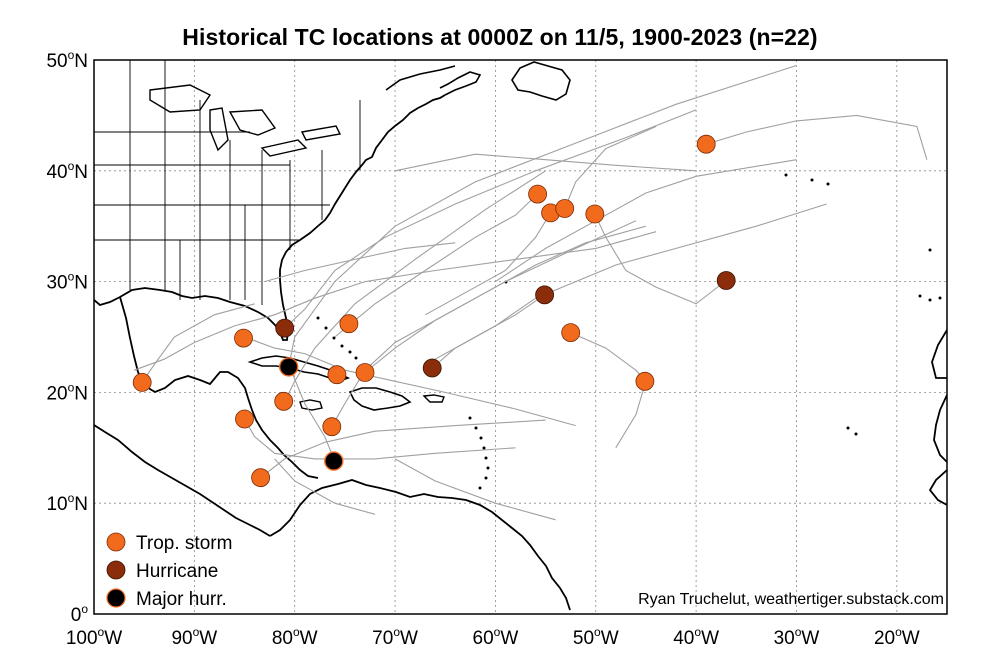 This screenshot has width=1000, height=667. Describe the element at coordinates (182, 480) in the screenshot. I see `central-america-coast` at that location.